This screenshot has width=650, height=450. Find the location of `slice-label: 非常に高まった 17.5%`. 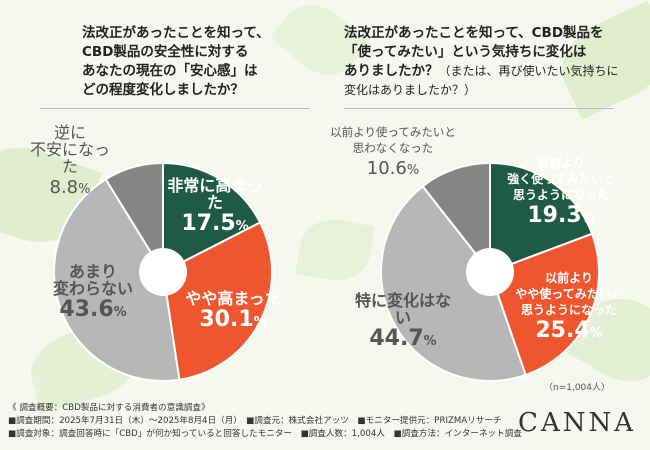

slice-label: 非常に高まった 17.5% is located at coordinates (215, 208).